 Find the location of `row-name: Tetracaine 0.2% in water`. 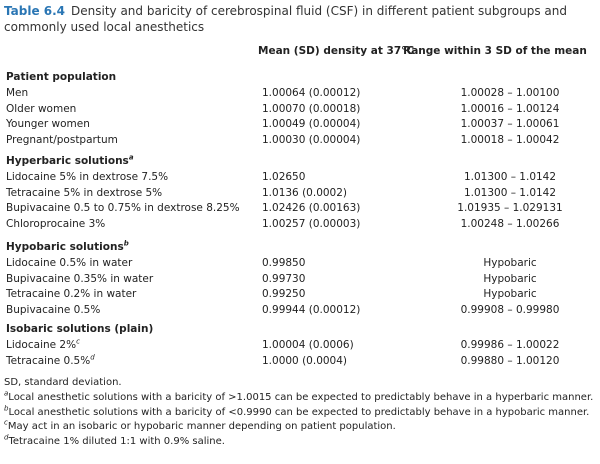

row-name: Tetracaine 0.2% in water is located at coordinates (71, 294).